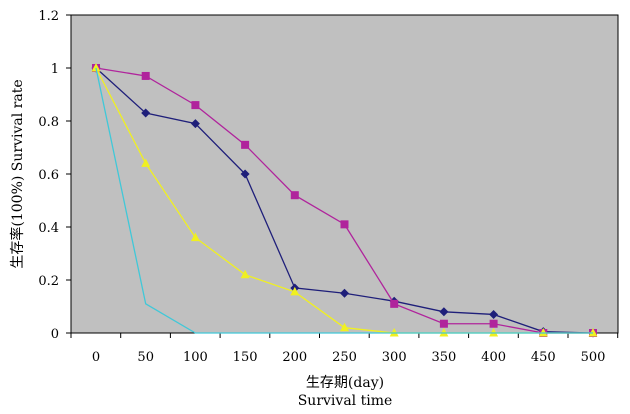 This screenshot has width=630, height=414. I want to click on x-tick-label: 300, so click(394, 357).